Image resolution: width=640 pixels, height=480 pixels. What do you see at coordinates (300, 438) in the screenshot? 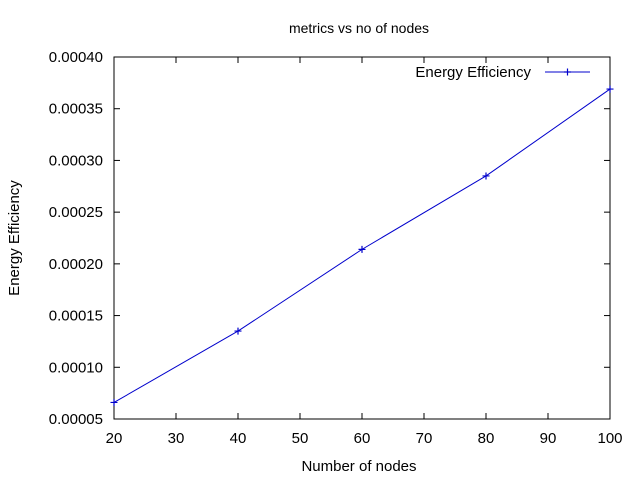
I see `x-tick-label: 50` at bounding box center [300, 438].